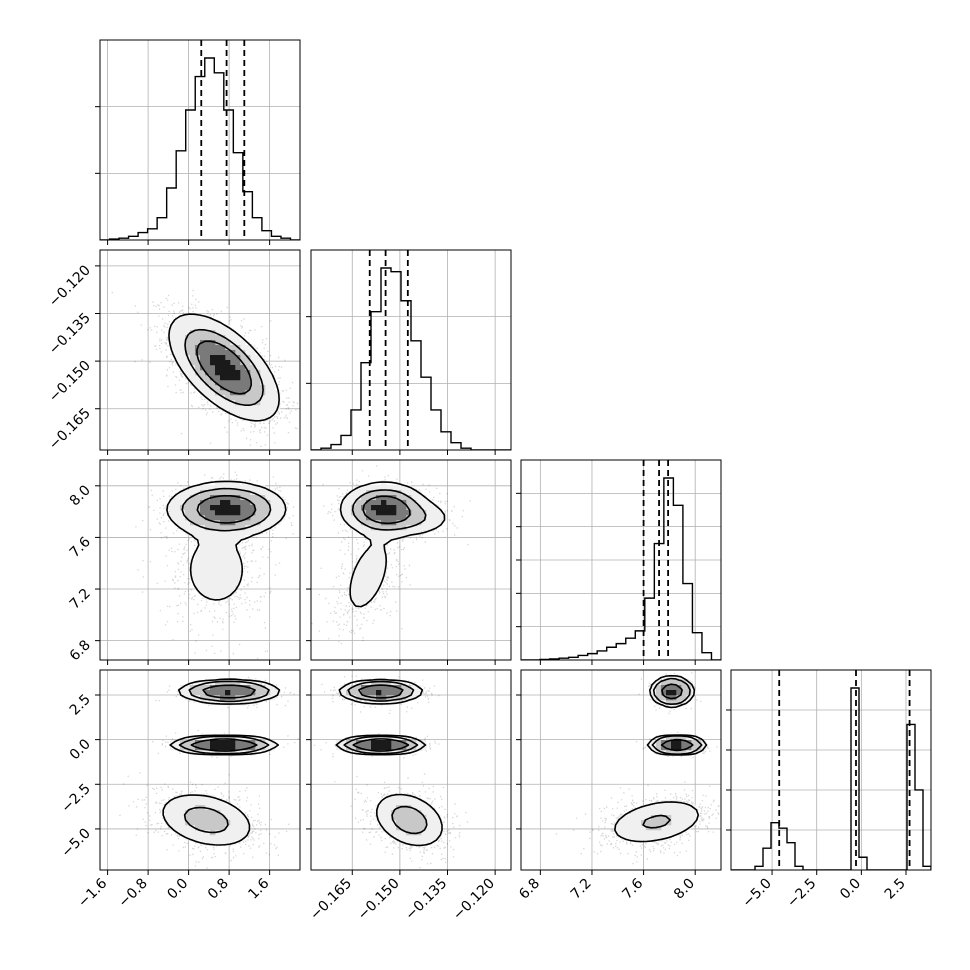 This screenshot has width=970, height=970. What do you see at coordinates (379, 900) in the screenshot?
I see `x-tick-label: −0.150` at bounding box center [379, 900].